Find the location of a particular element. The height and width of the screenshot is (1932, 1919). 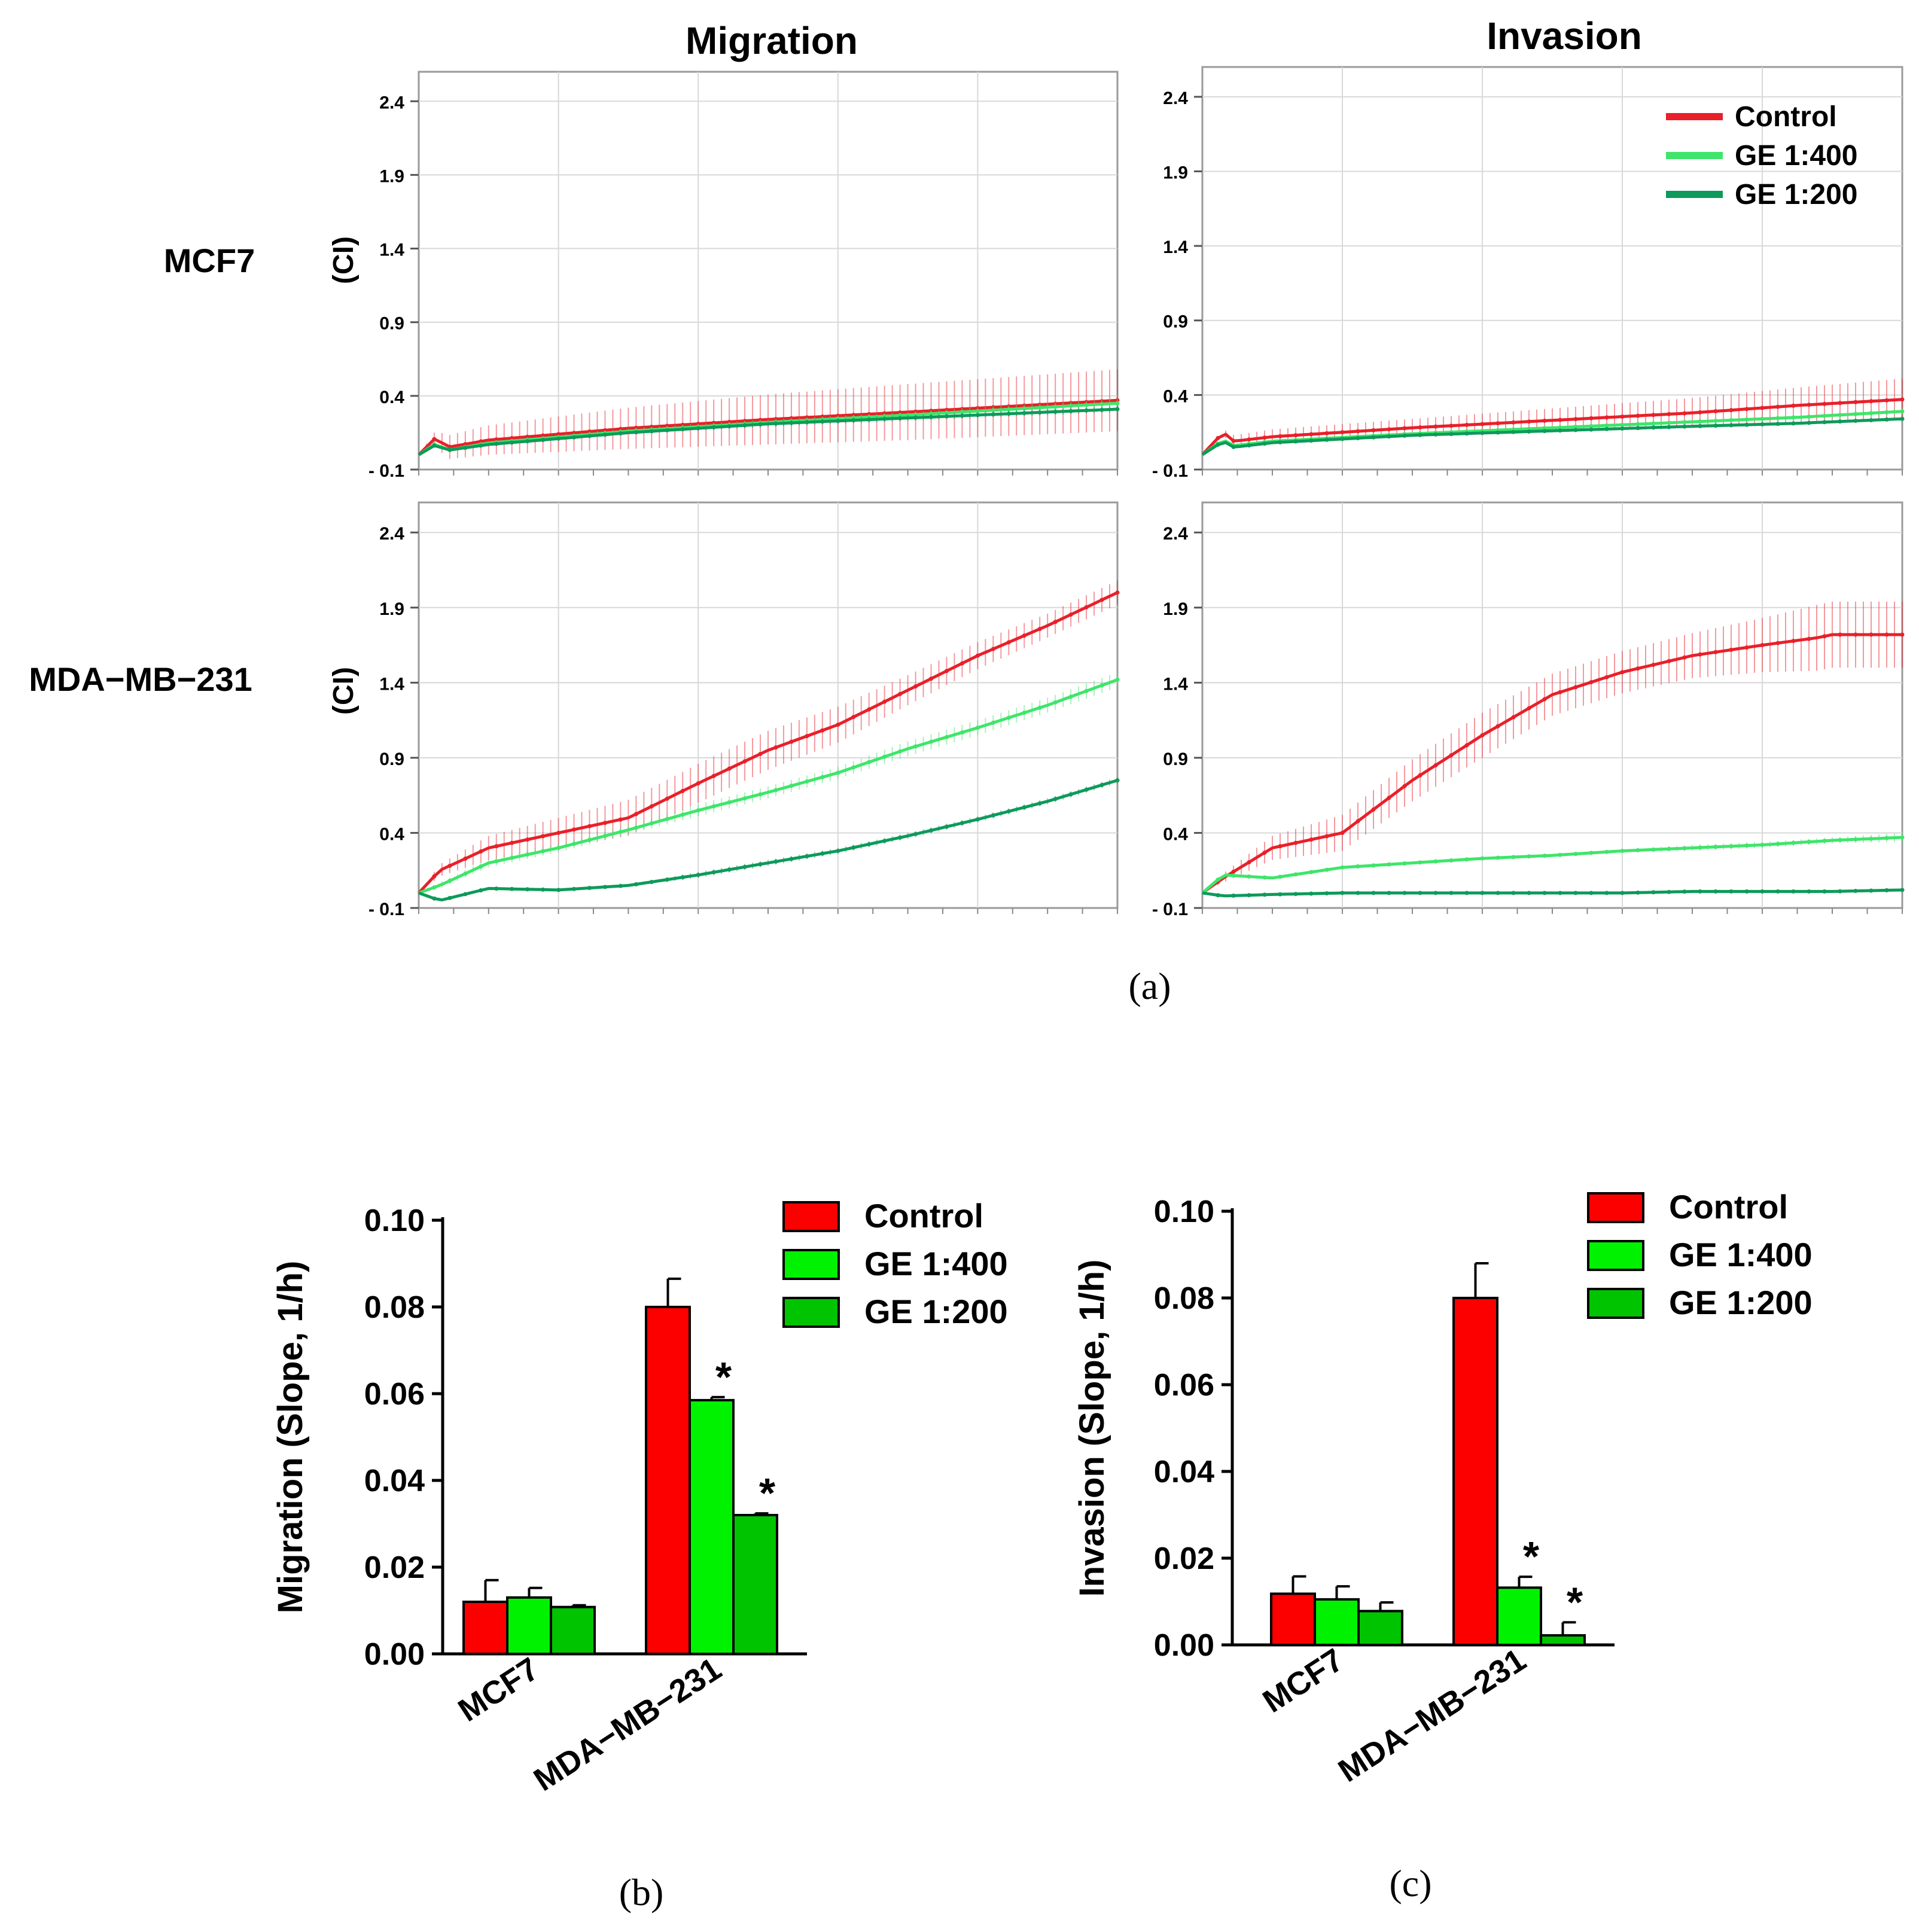

y-tick-label: 1.4 is located at coordinates (392, 250).